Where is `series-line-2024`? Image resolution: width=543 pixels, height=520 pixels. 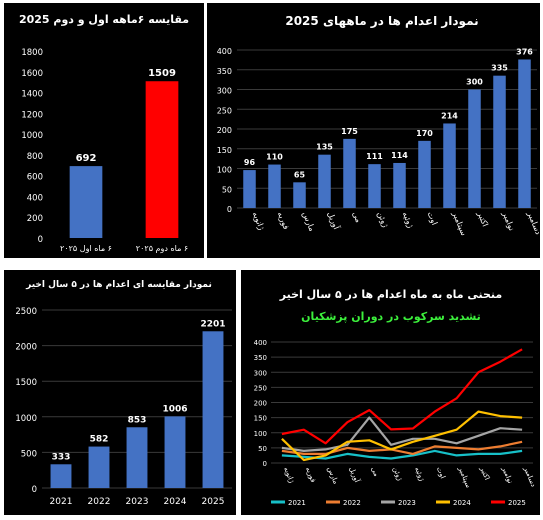
series-line-2024 is located at coordinates (402, 436).